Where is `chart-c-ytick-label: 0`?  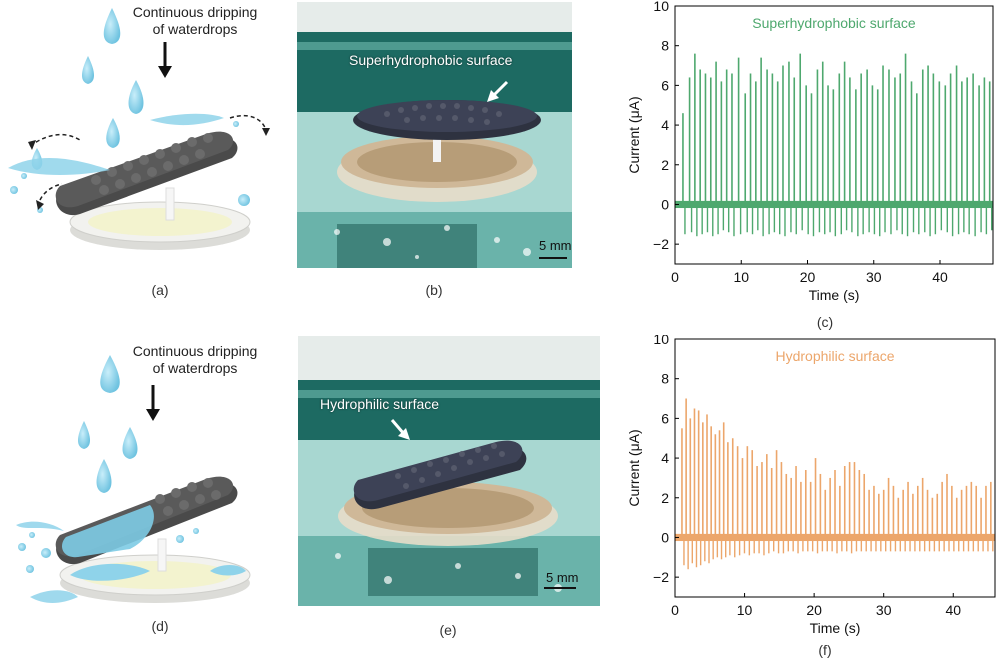
chart-c-ytick-label: 0 is located at coordinates (665, 204).